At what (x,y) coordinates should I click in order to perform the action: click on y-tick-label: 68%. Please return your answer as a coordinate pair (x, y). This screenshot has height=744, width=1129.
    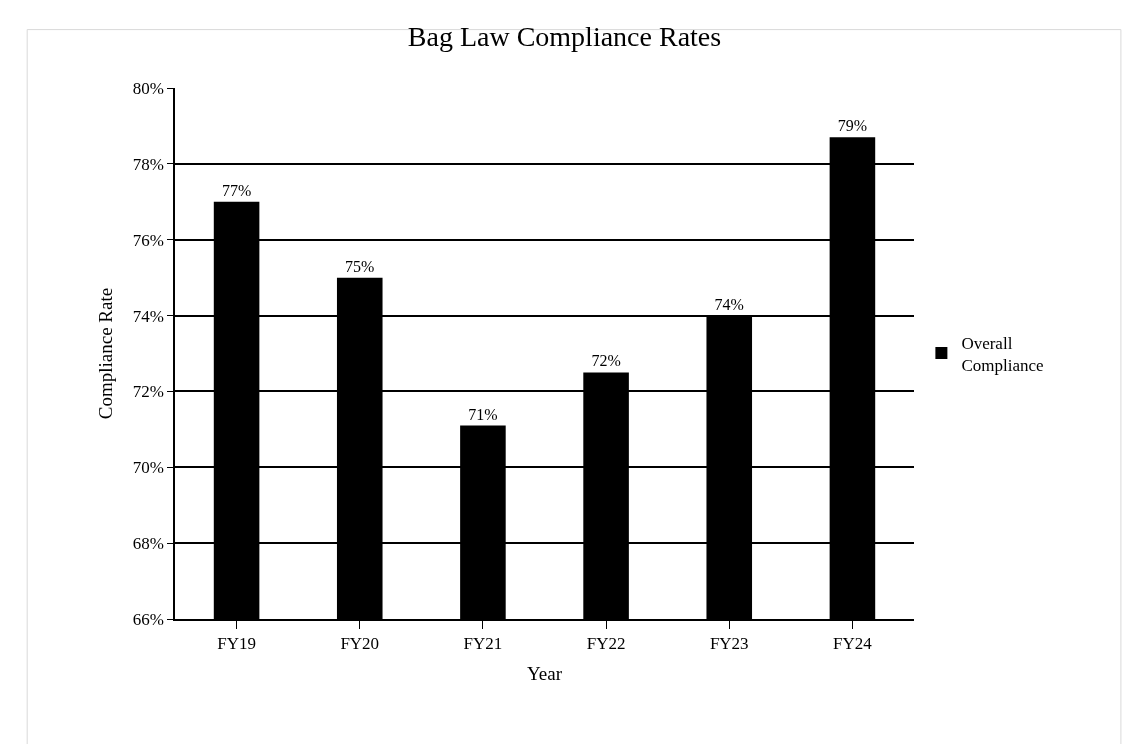
    Looking at the image, I should click on (148, 544).